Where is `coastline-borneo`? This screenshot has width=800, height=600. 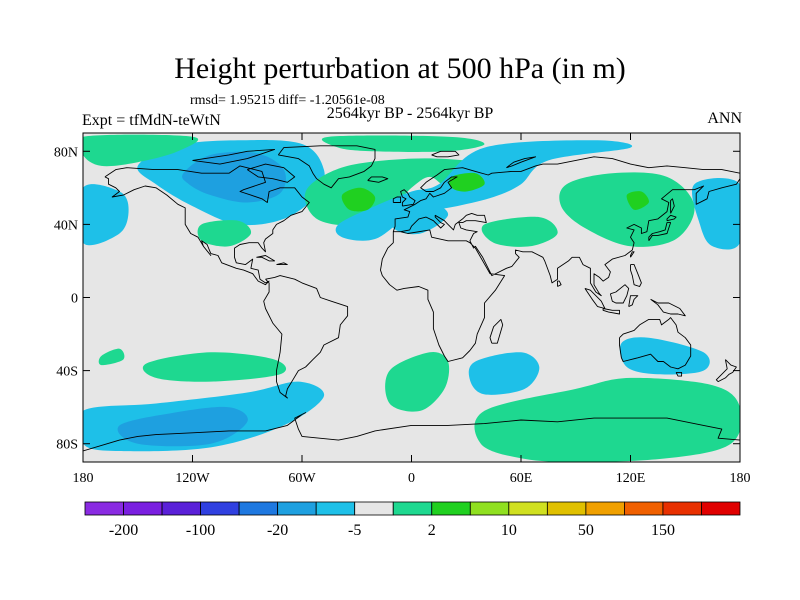 coastline-borneo is located at coordinates (619, 294).